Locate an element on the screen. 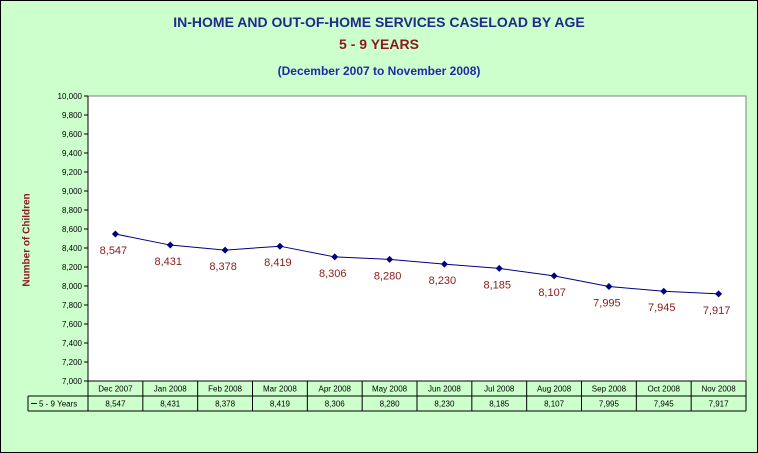  y-tick-label: 7,000 is located at coordinates (72, 381).